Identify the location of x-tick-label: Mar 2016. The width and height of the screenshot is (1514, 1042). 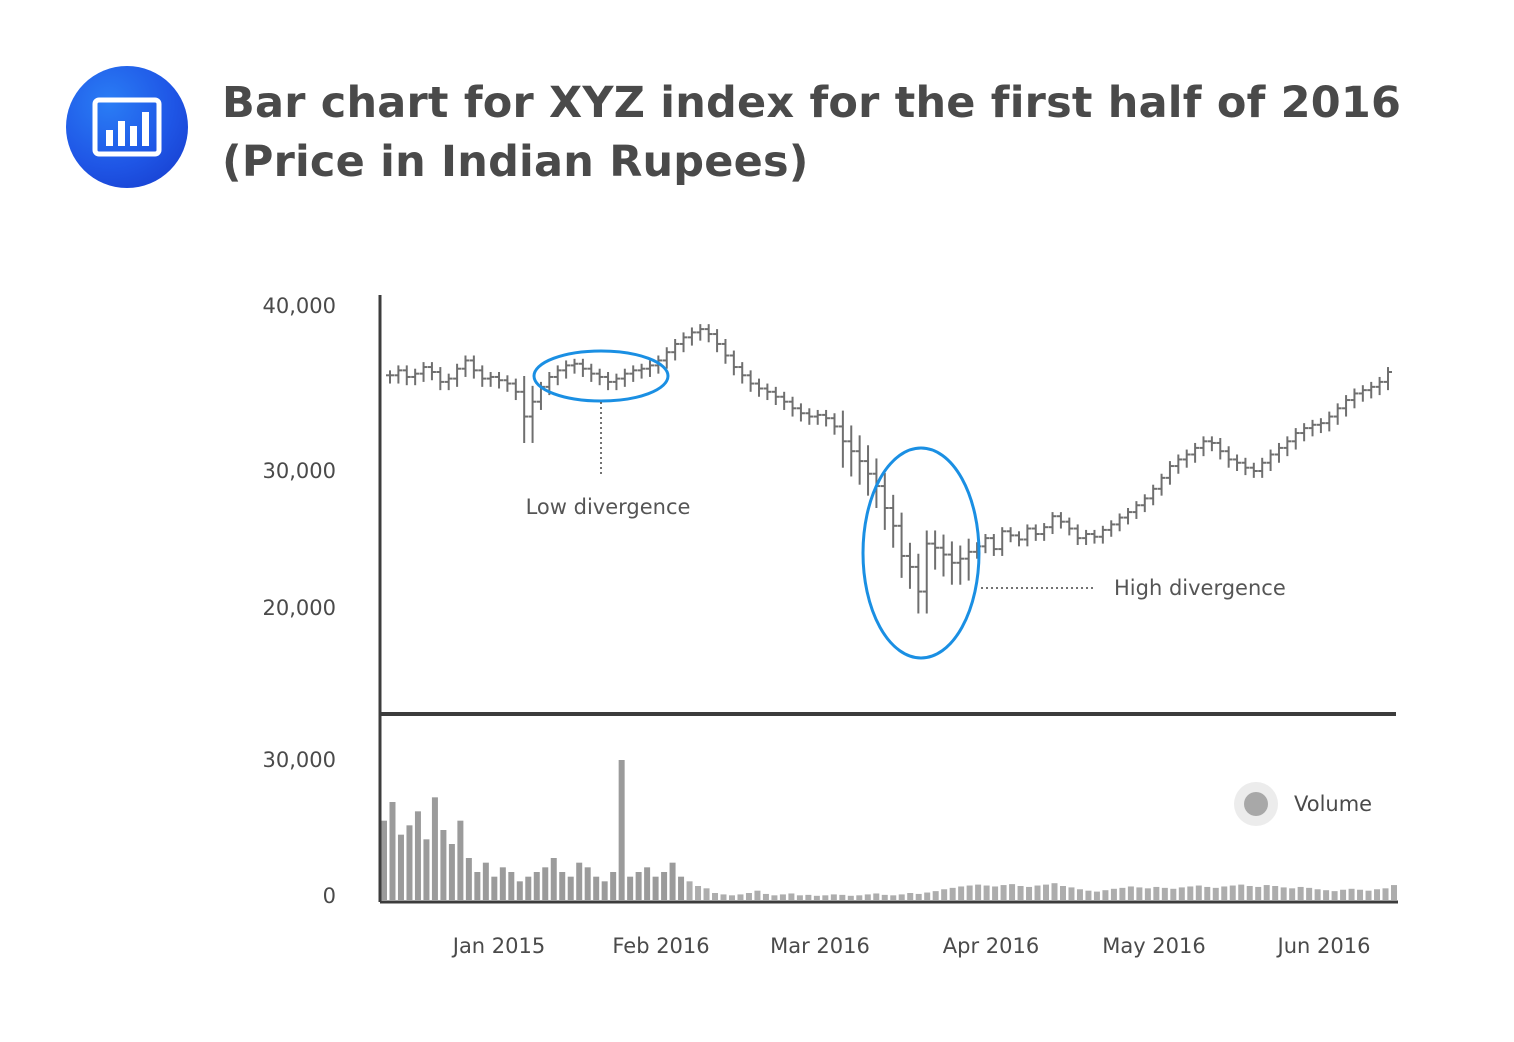
(820, 946).